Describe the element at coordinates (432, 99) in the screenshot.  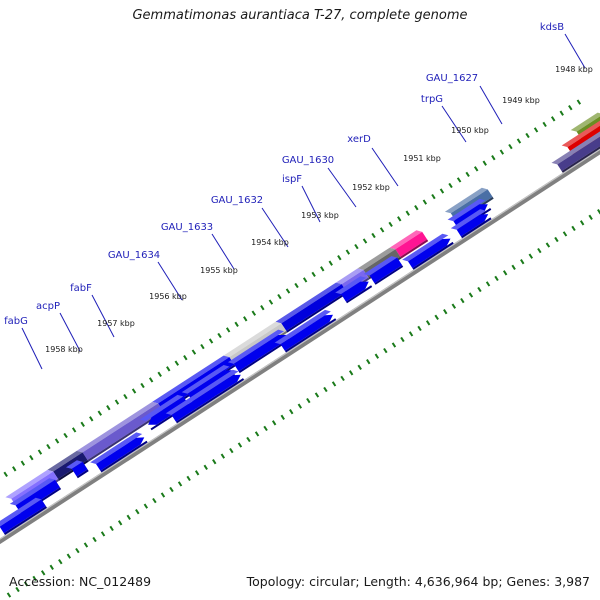
I see `gene-label: trpG` at that location.